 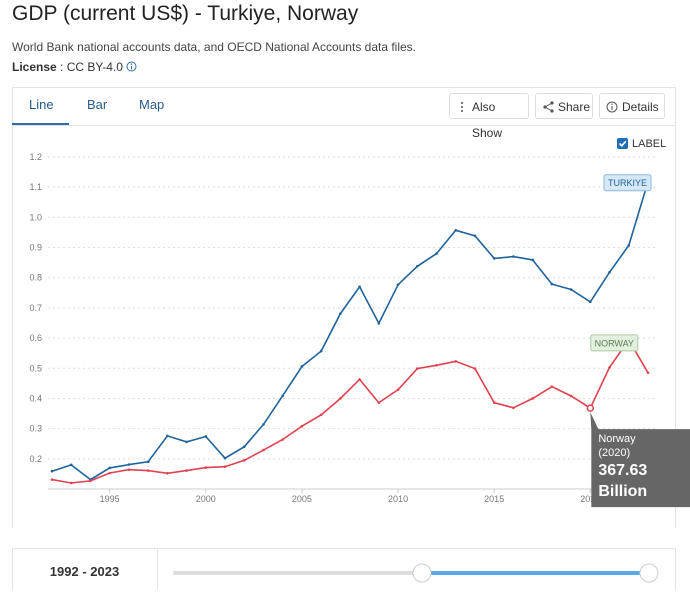 I want to click on series-label-box, so click(x=627, y=183).